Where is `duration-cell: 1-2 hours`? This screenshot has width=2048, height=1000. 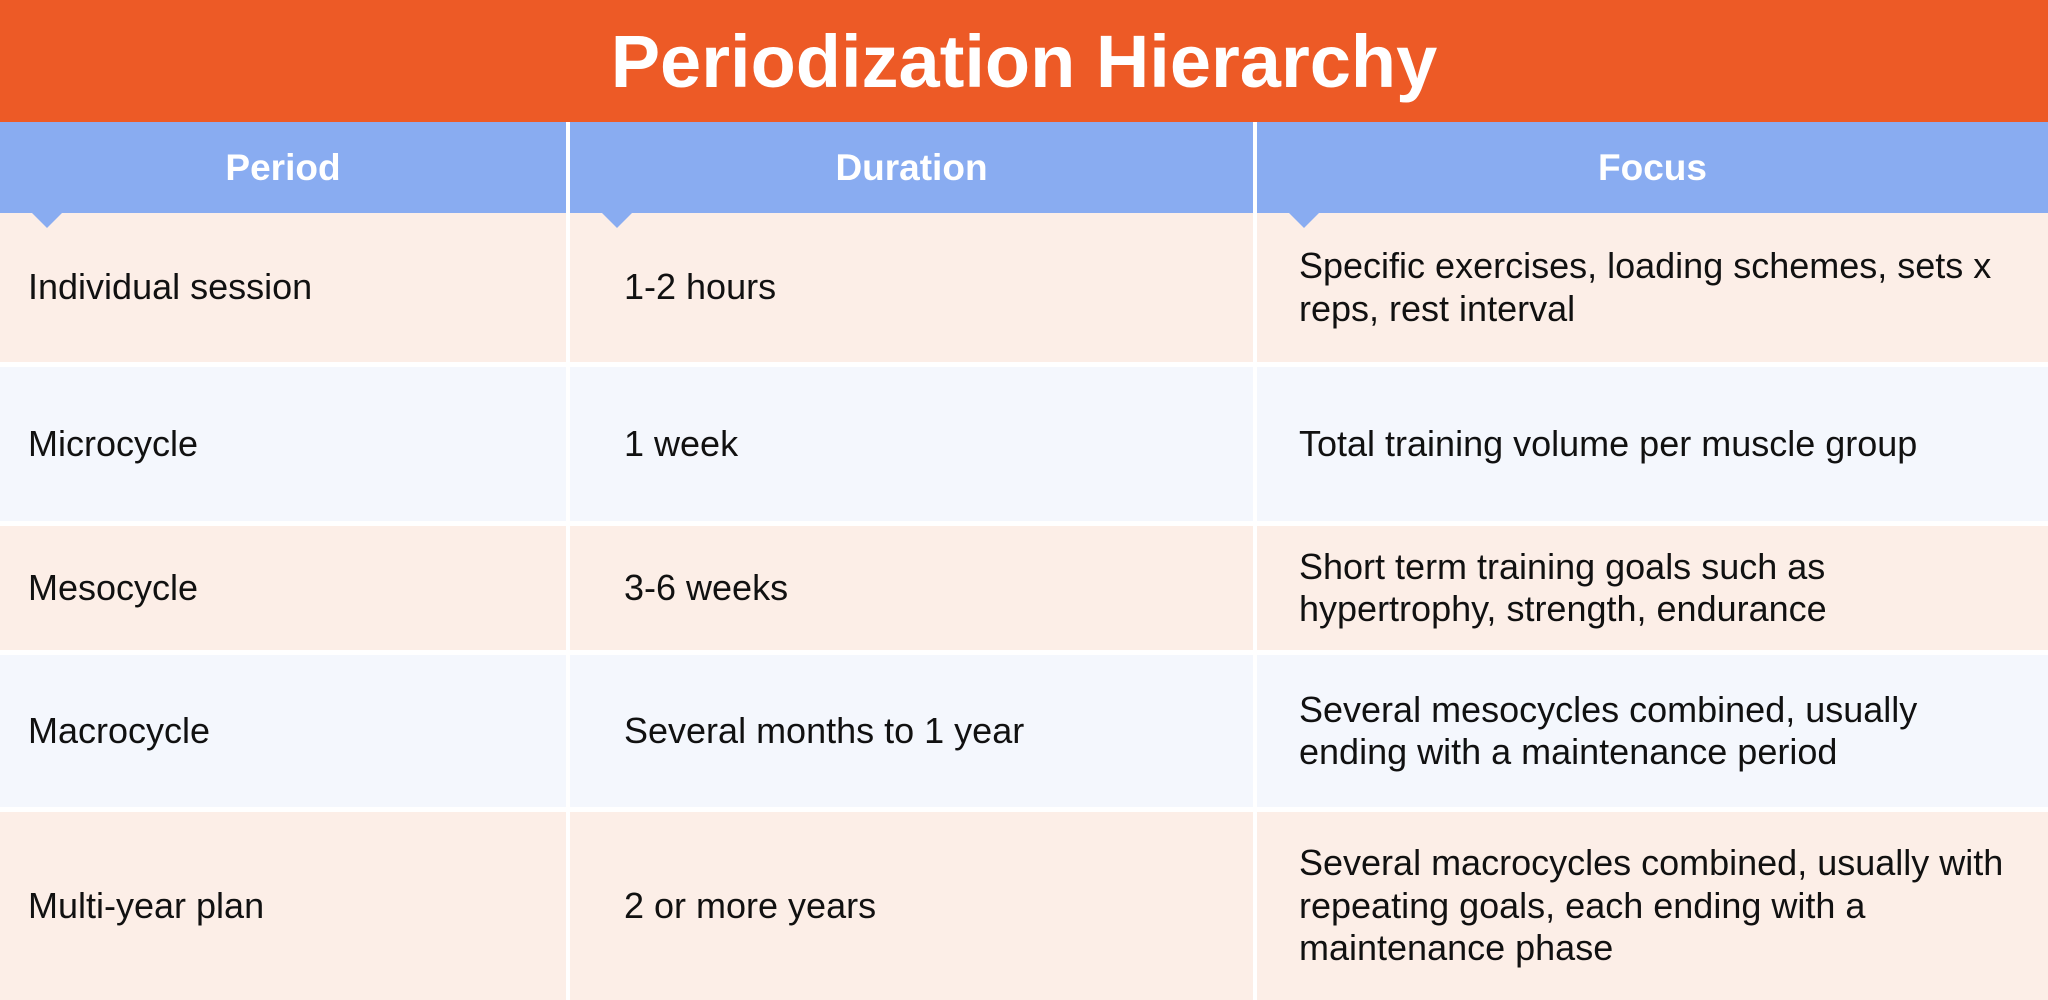
duration-cell: 1-2 hours is located at coordinates (911, 287).